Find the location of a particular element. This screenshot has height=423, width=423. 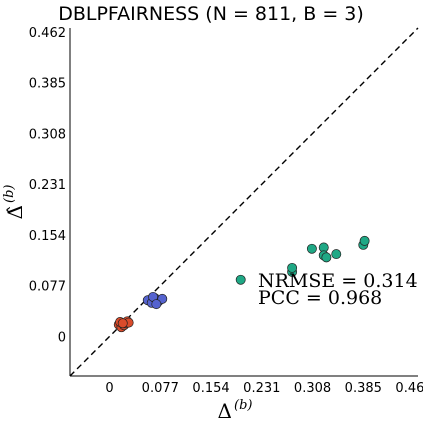

y-axis-label-base: Δ̂ is located at coordinates (15, 212).